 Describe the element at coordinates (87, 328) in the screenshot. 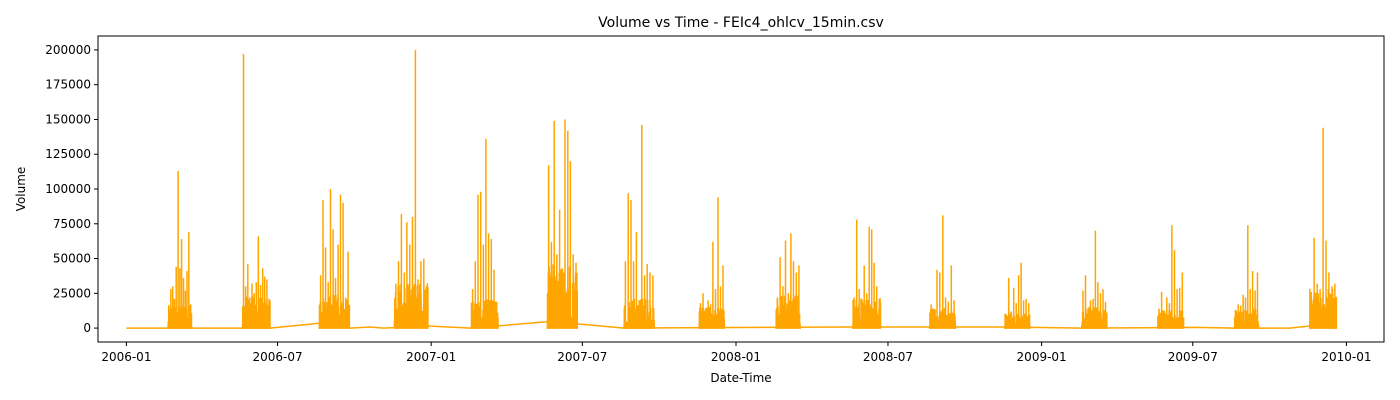

I see `y-tick-label: 0` at that location.